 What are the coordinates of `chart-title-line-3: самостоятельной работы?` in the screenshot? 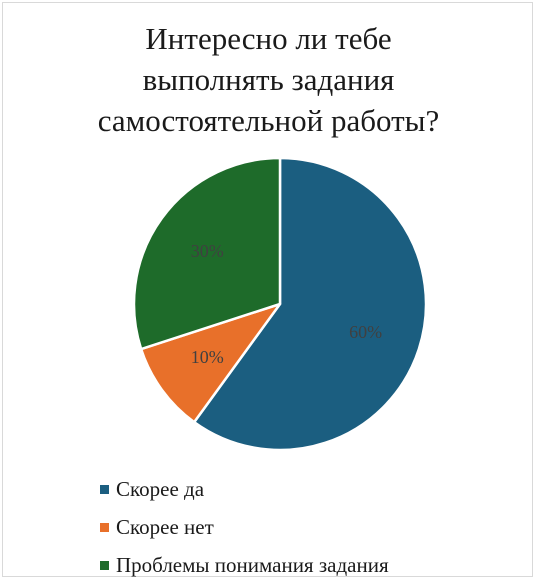 It's located at (268, 120).